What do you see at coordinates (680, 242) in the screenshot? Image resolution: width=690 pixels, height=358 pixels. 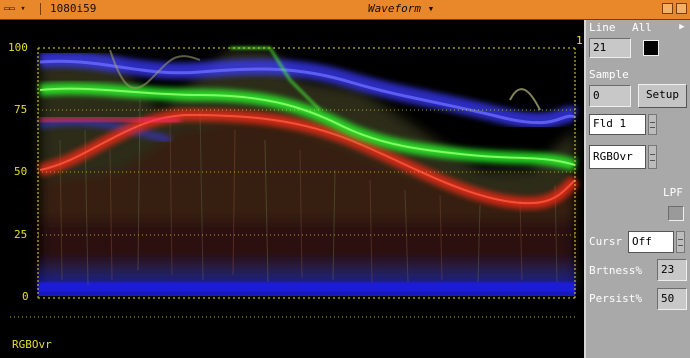 I see `cursor-select-spinner` at bounding box center [680, 242].